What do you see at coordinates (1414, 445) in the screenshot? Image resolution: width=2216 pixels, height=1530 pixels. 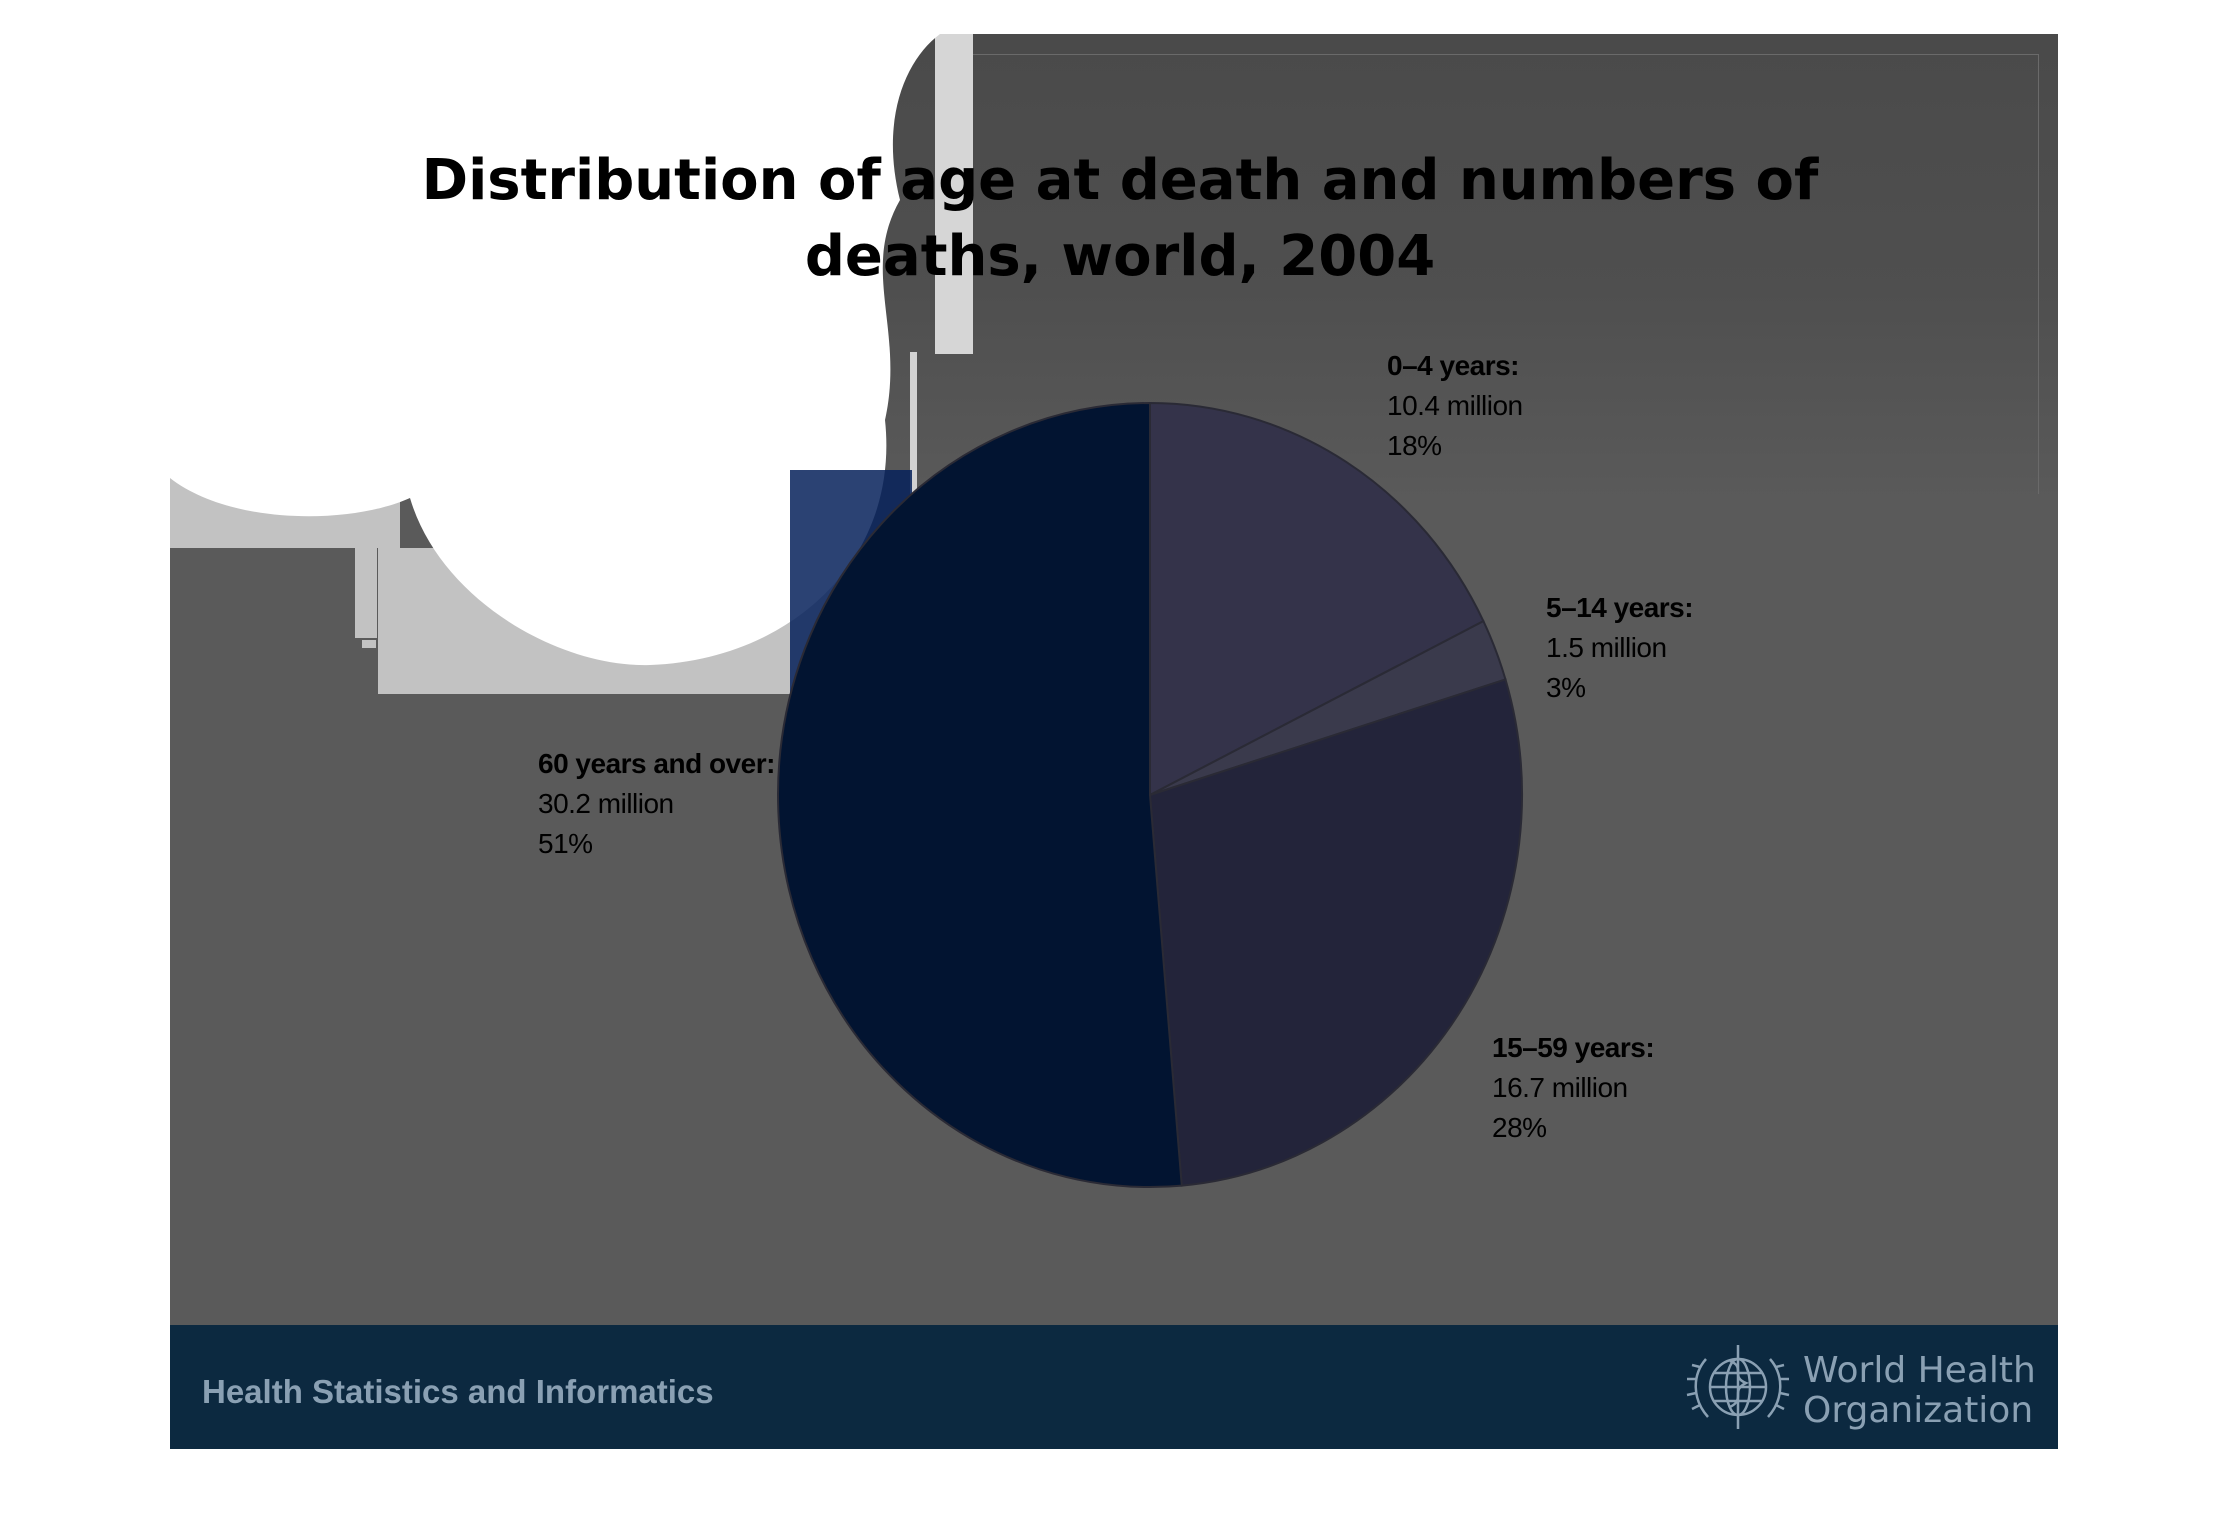 I see `slice-label-percent: 18%` at bounding box center [1414, 445].